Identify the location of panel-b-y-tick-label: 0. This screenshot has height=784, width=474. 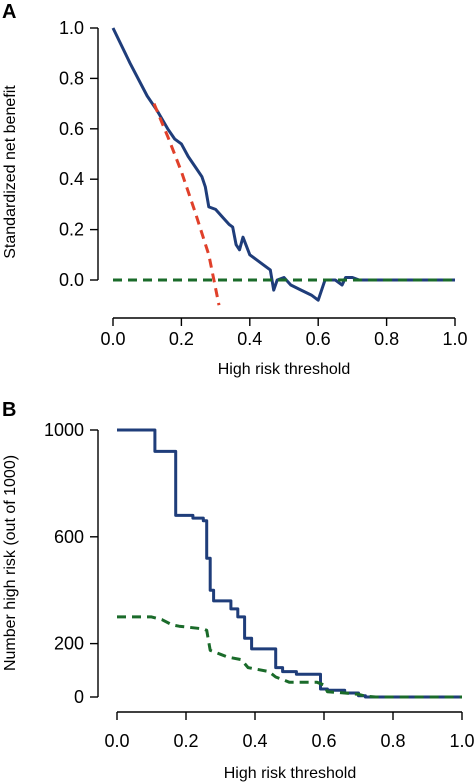
(79, 697).